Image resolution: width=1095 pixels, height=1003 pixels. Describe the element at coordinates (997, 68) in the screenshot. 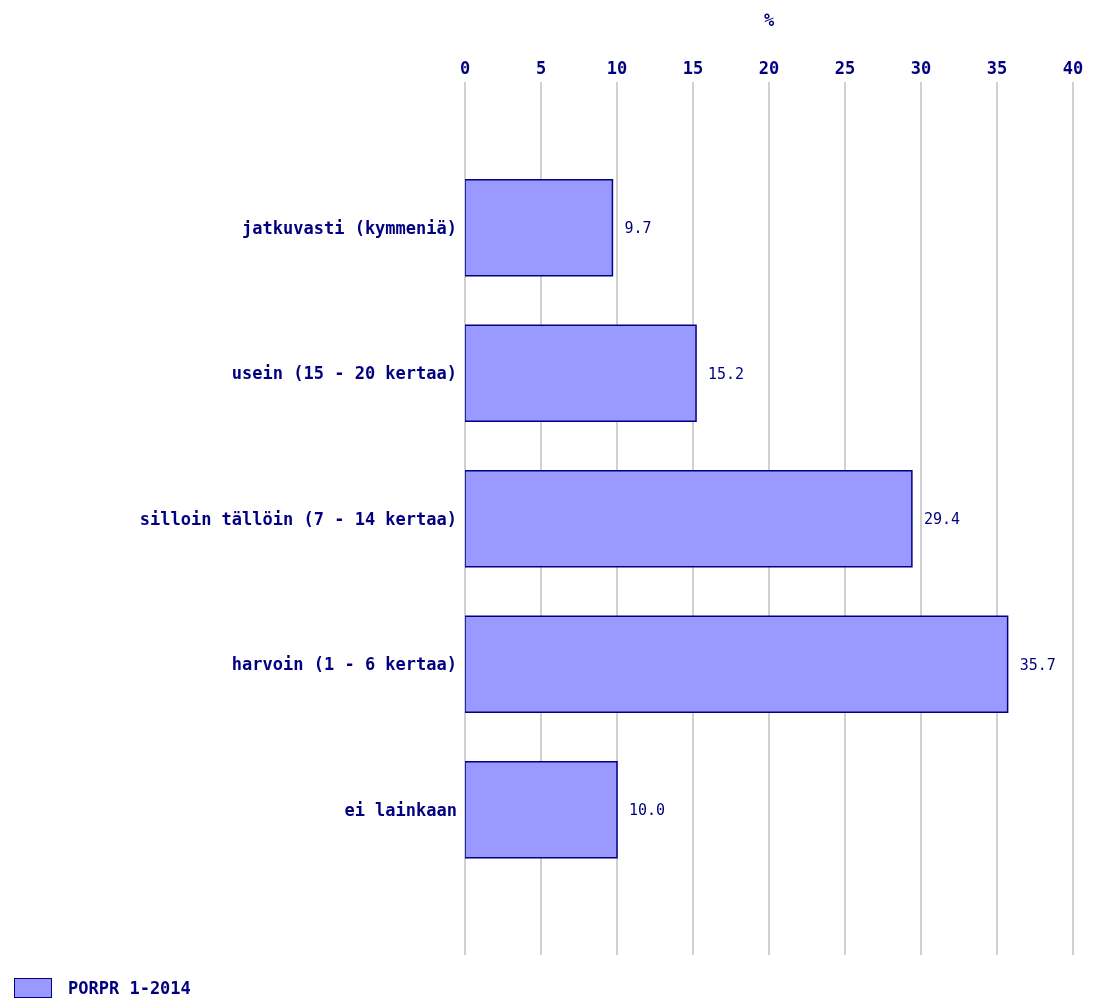

I see `x-tick-label: 35` at that location.